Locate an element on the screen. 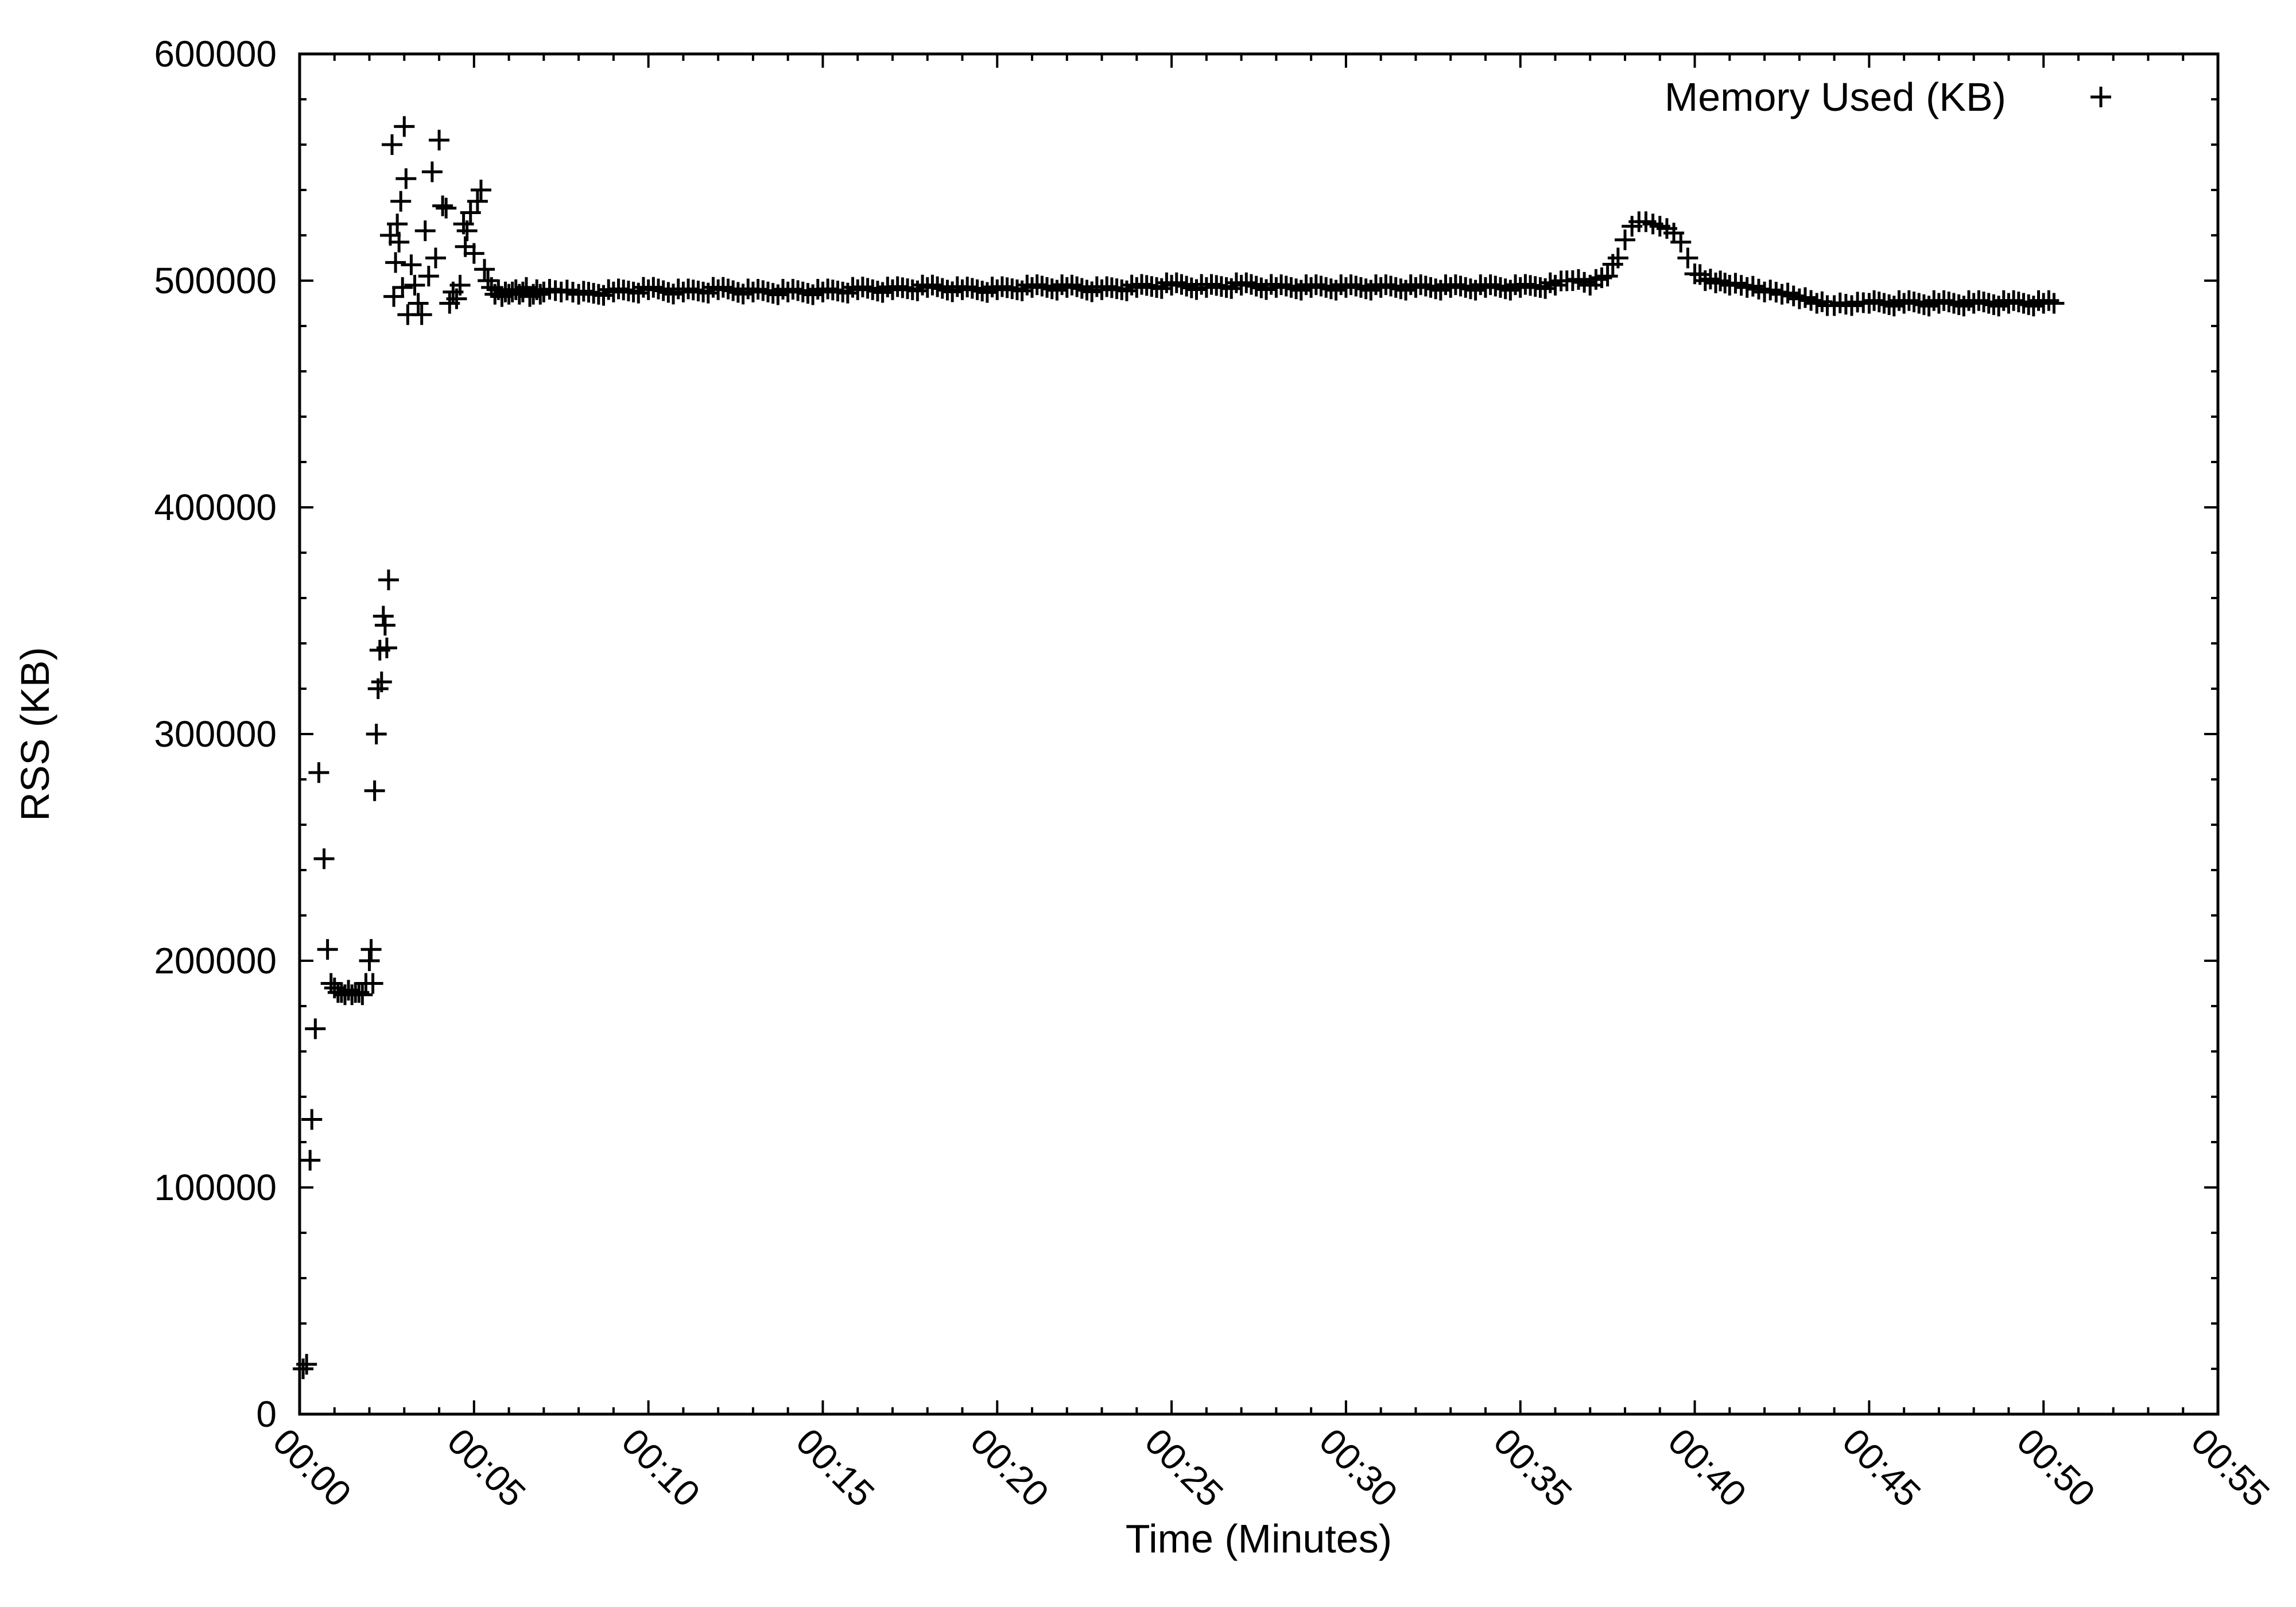 The image size is (2296, 1607). y-tick-label: 400000 is located at coordinates (215, 507).